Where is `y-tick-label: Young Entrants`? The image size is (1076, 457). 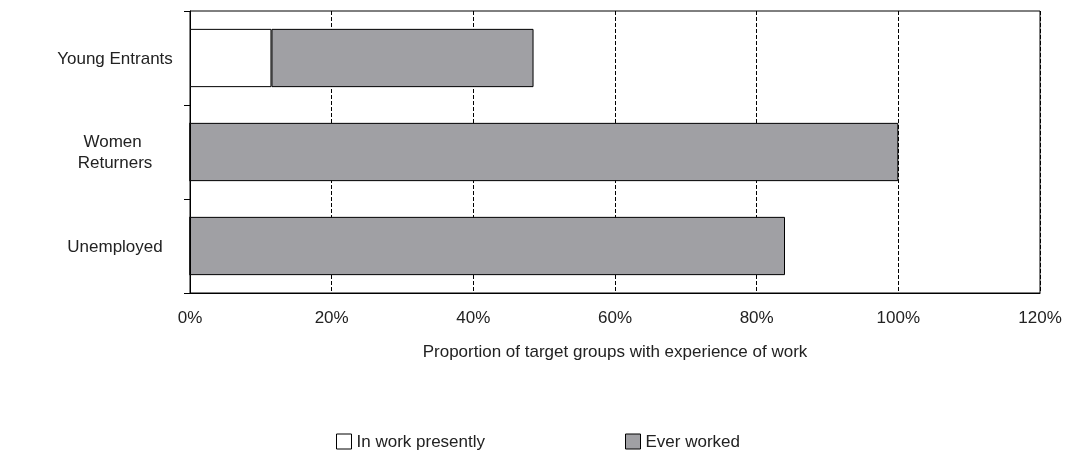
y-tick-label: Young Entrants is located at coordinates (115, 58).